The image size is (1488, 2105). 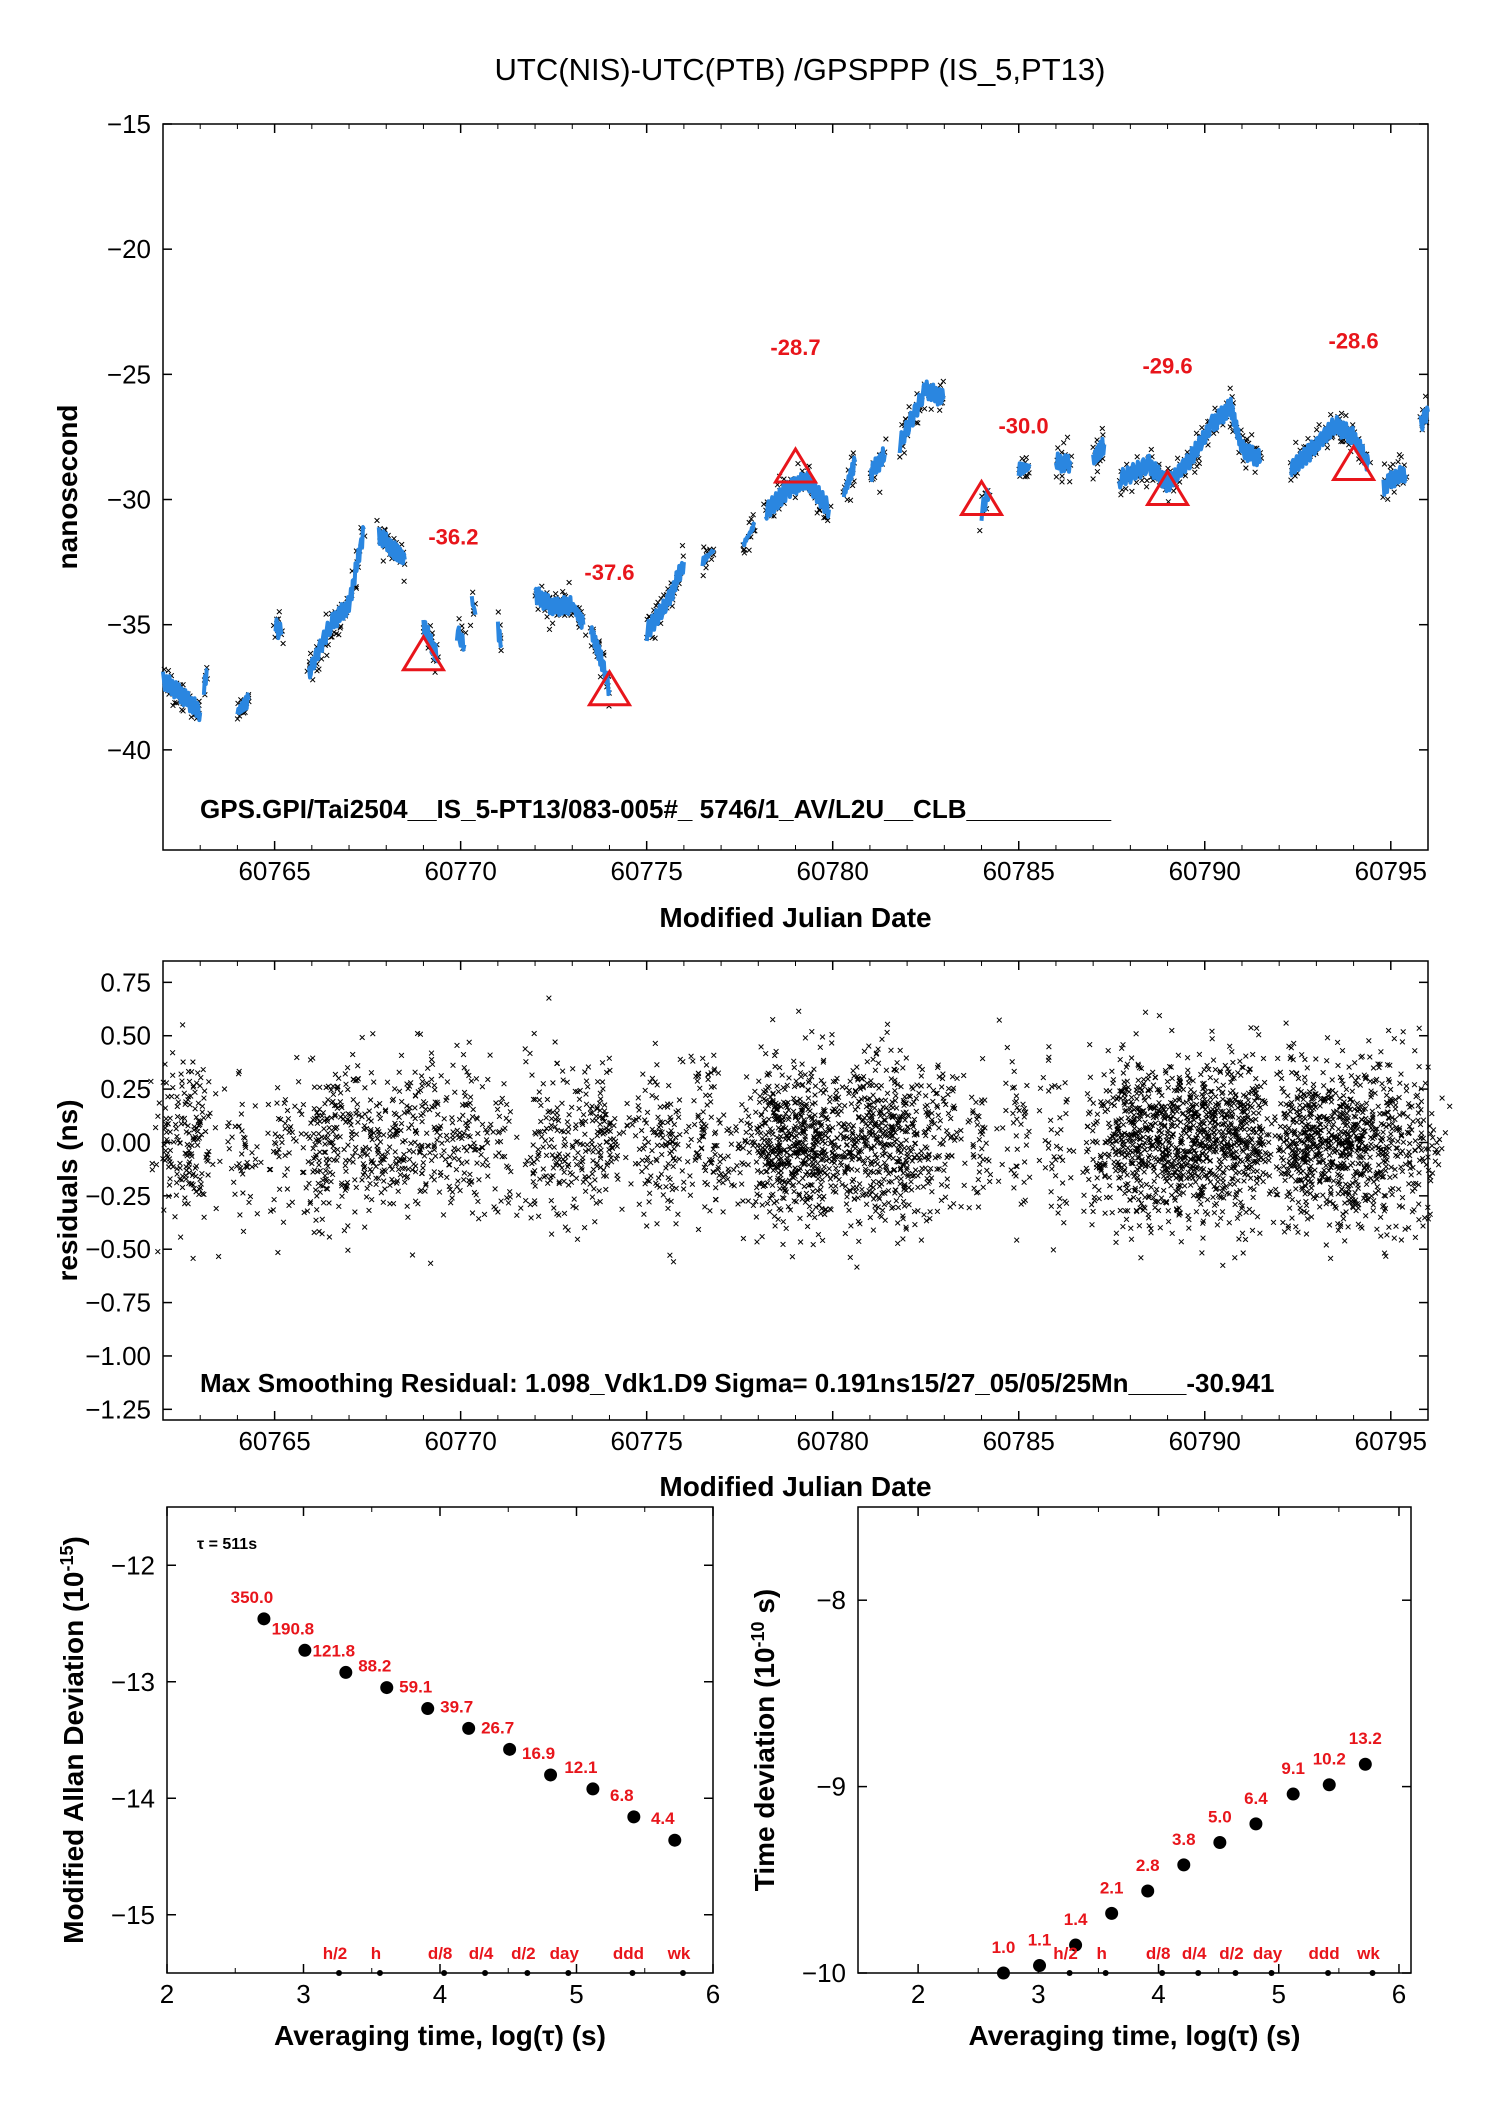 I want to click on y-tick-label: 0.25, so click(x=125, y=1089).